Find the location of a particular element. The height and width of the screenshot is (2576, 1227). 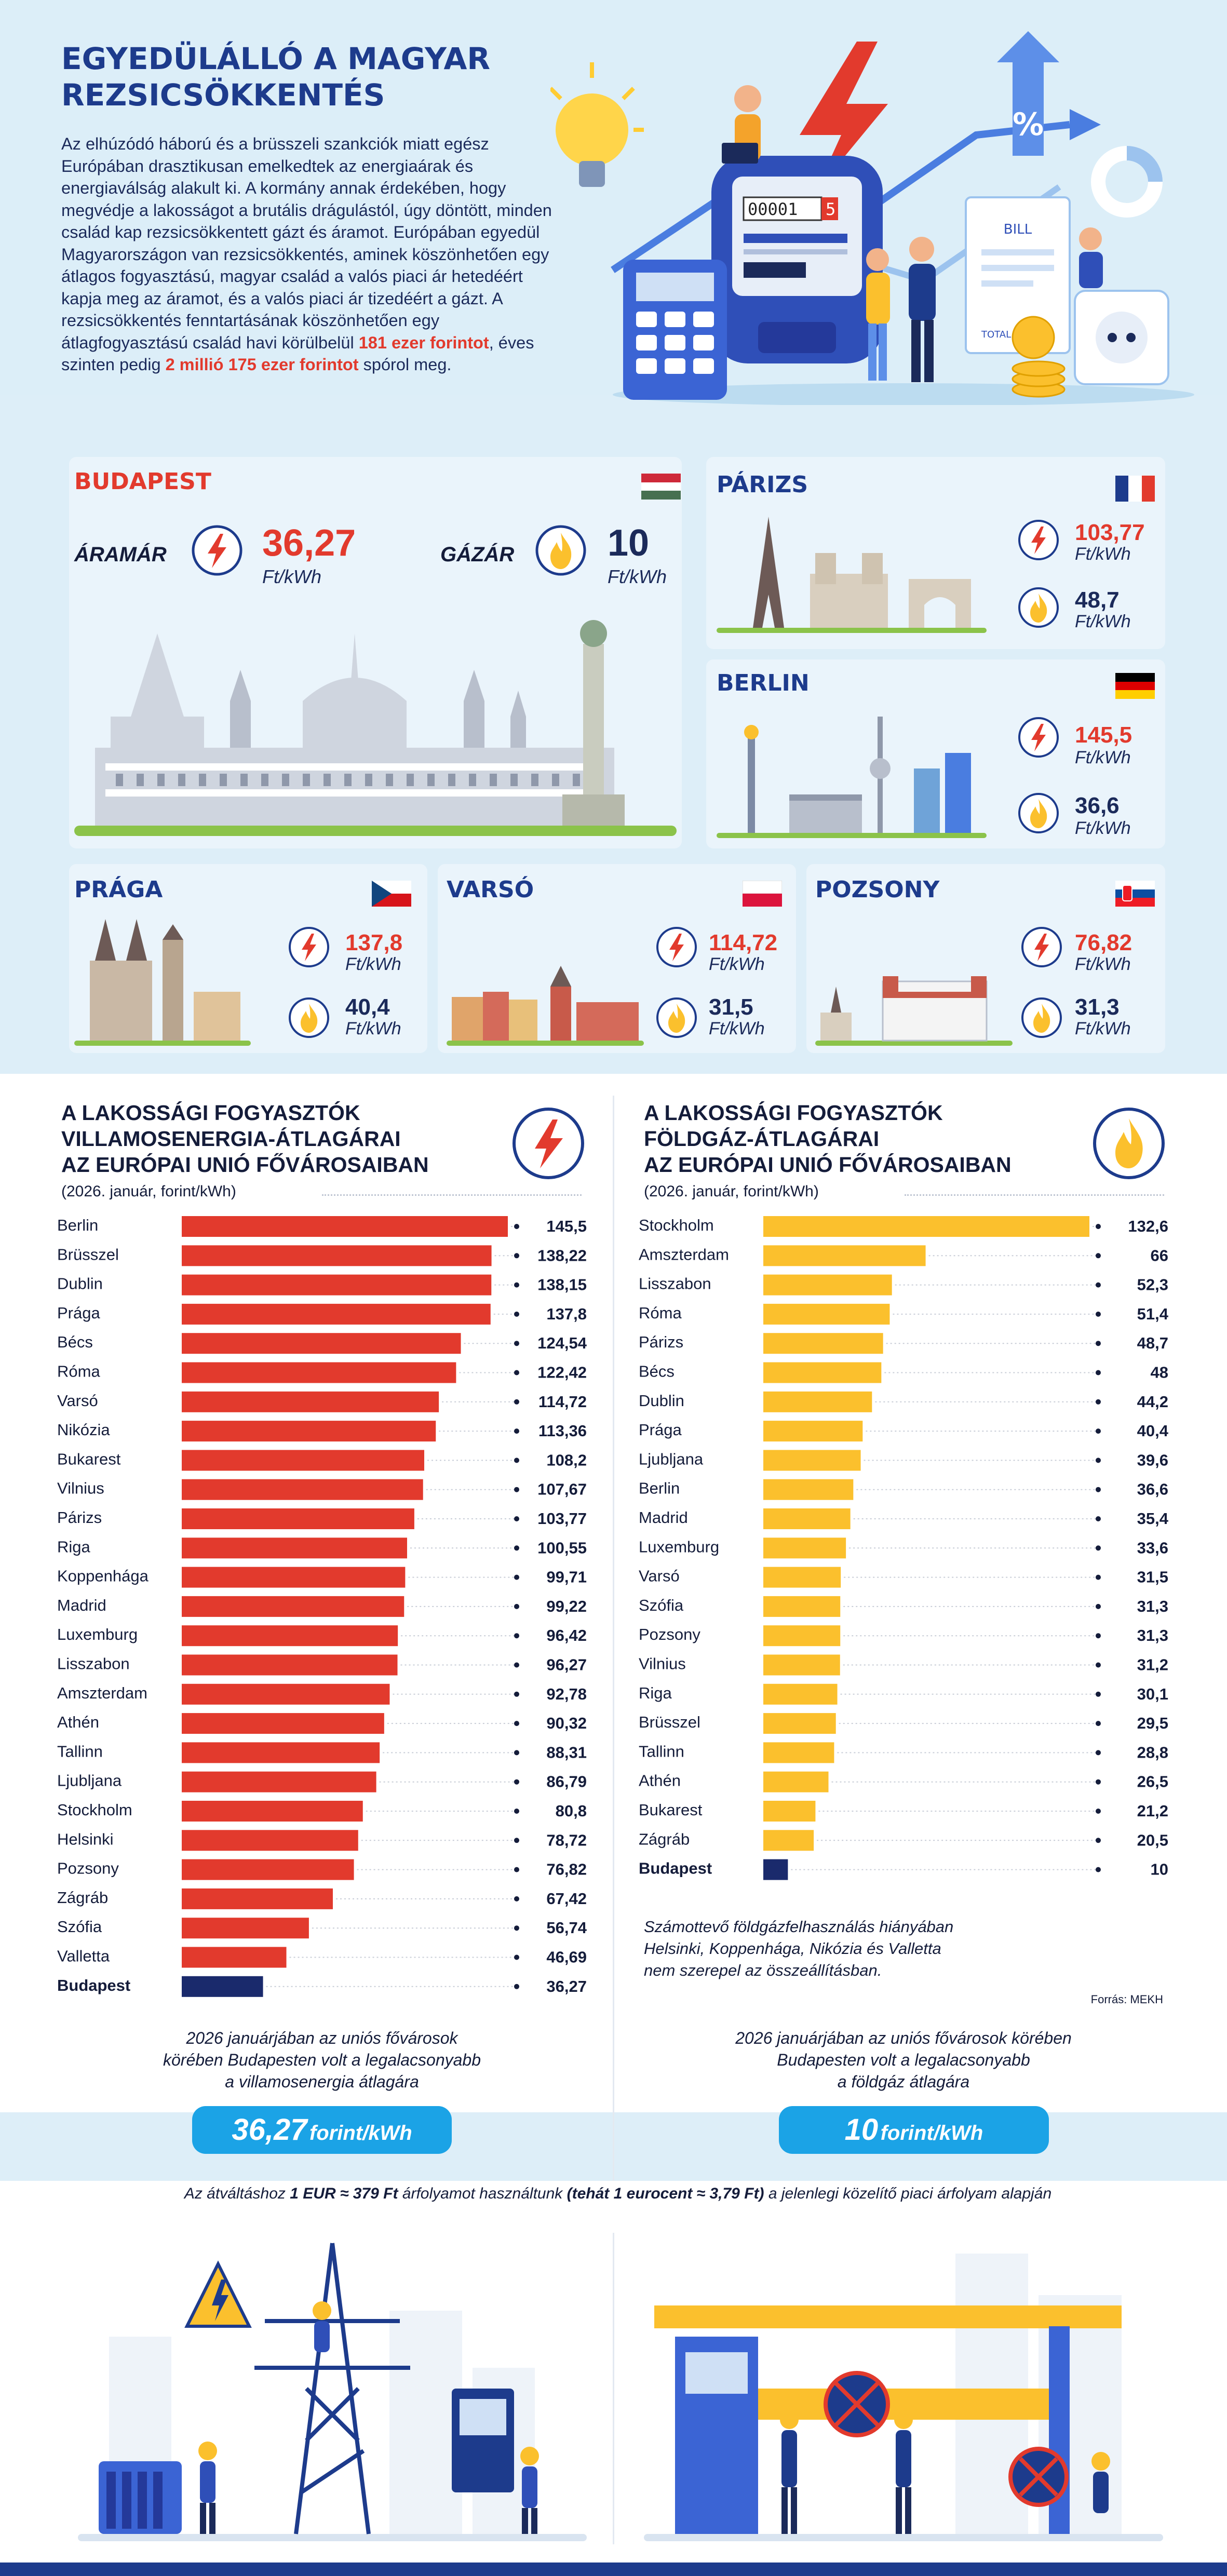

gas-note-line-3: nem szerepel az összeállításban. is located at coordinates (763, 1970).